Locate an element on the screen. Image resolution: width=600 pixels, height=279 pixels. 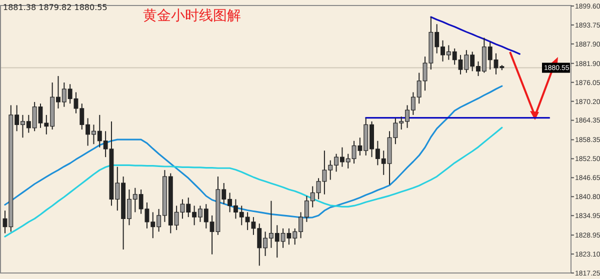
annotation: 1881.38 1879.82 1880.55 is located at coordinates (55, 7).